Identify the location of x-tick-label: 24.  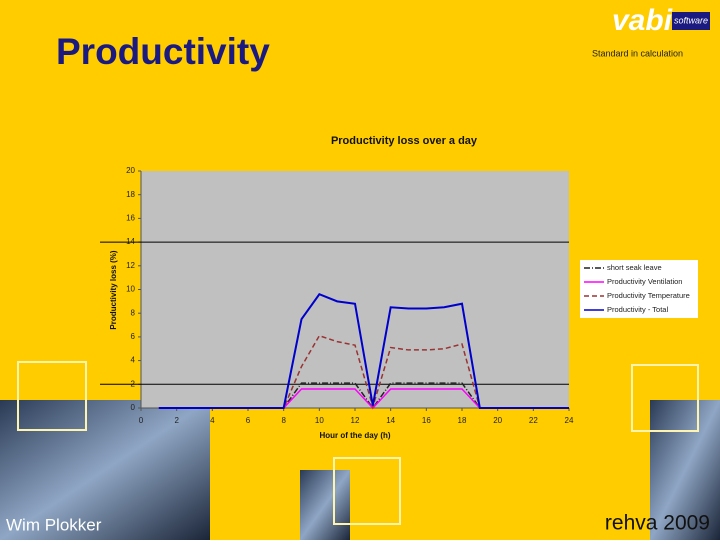
(569, 420).